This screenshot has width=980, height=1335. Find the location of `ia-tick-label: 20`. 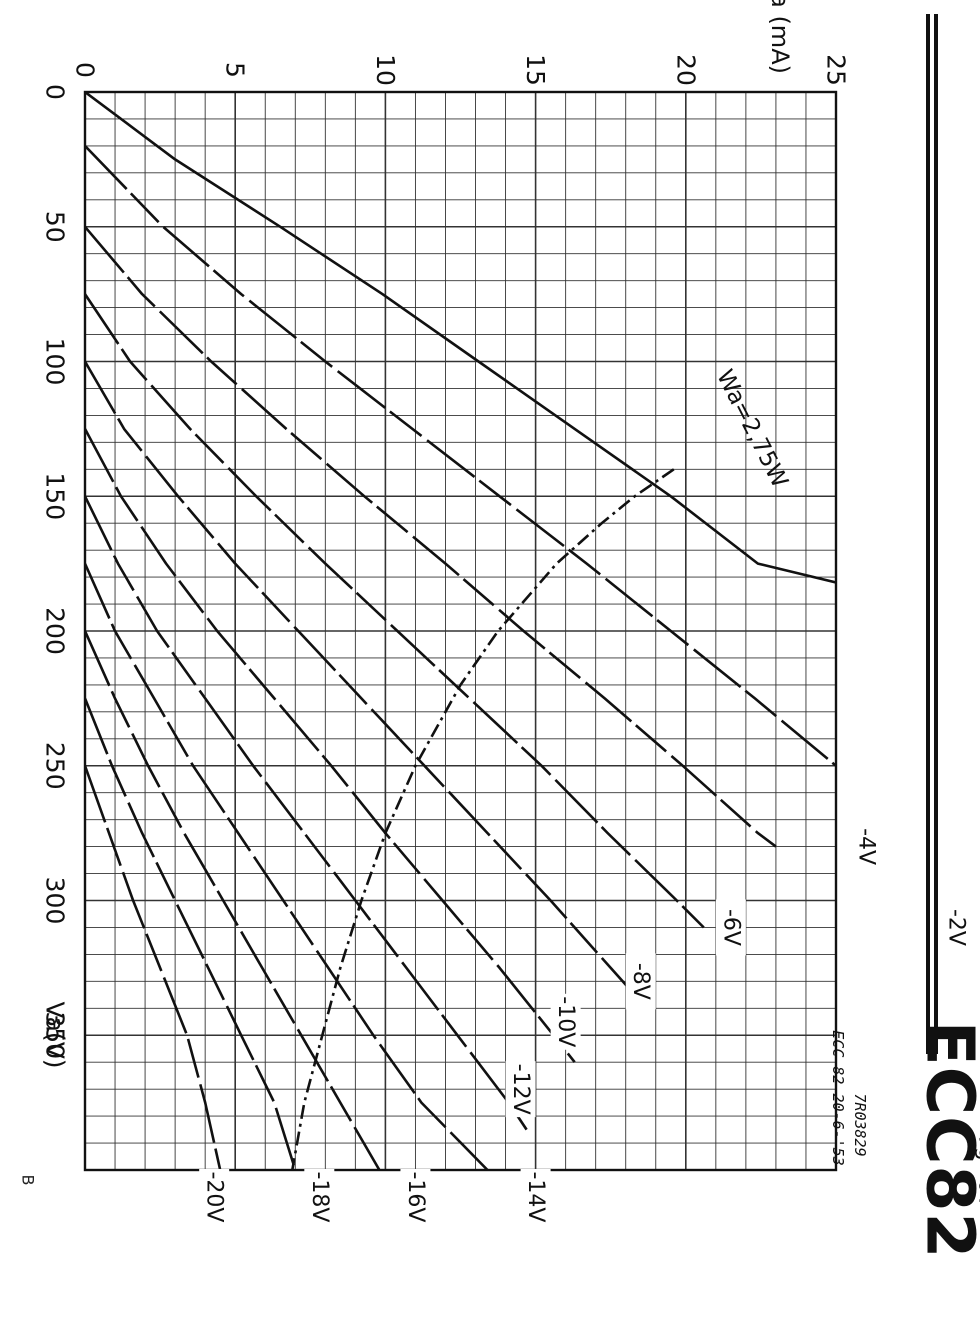

ia-tick-label: 20 is located at coordinates (685, 70).